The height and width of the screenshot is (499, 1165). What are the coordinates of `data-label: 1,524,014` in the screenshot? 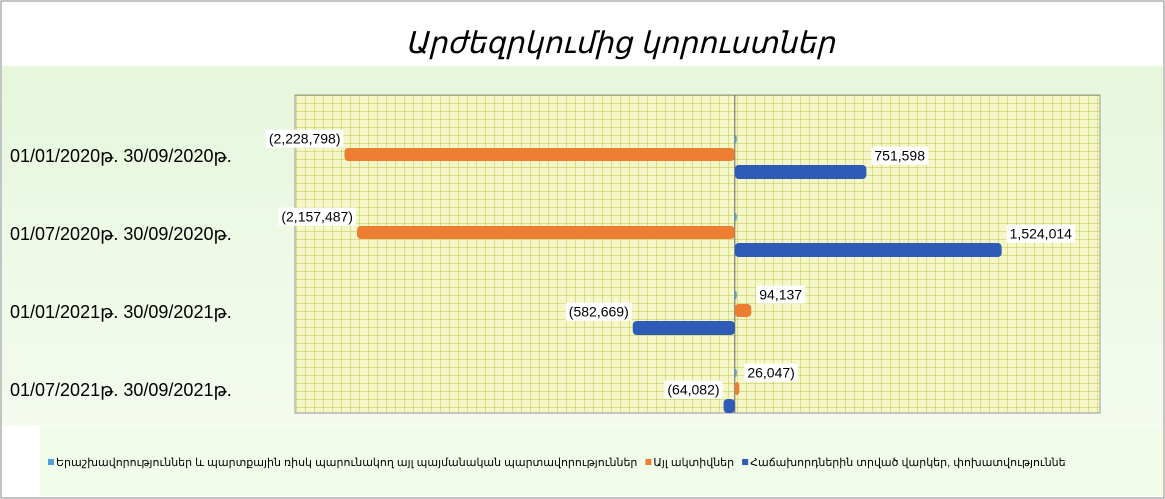 It's located at (1041, 234).